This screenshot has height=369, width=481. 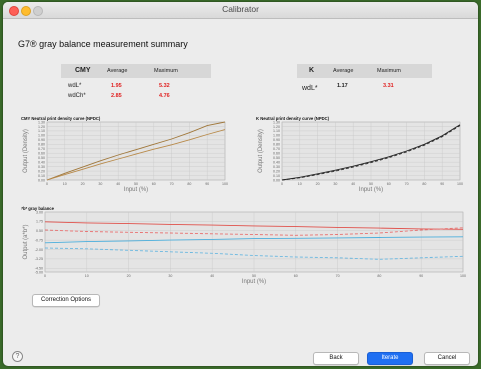 I want to click on value-maximum: 3.31, so click(x=388, y=86).